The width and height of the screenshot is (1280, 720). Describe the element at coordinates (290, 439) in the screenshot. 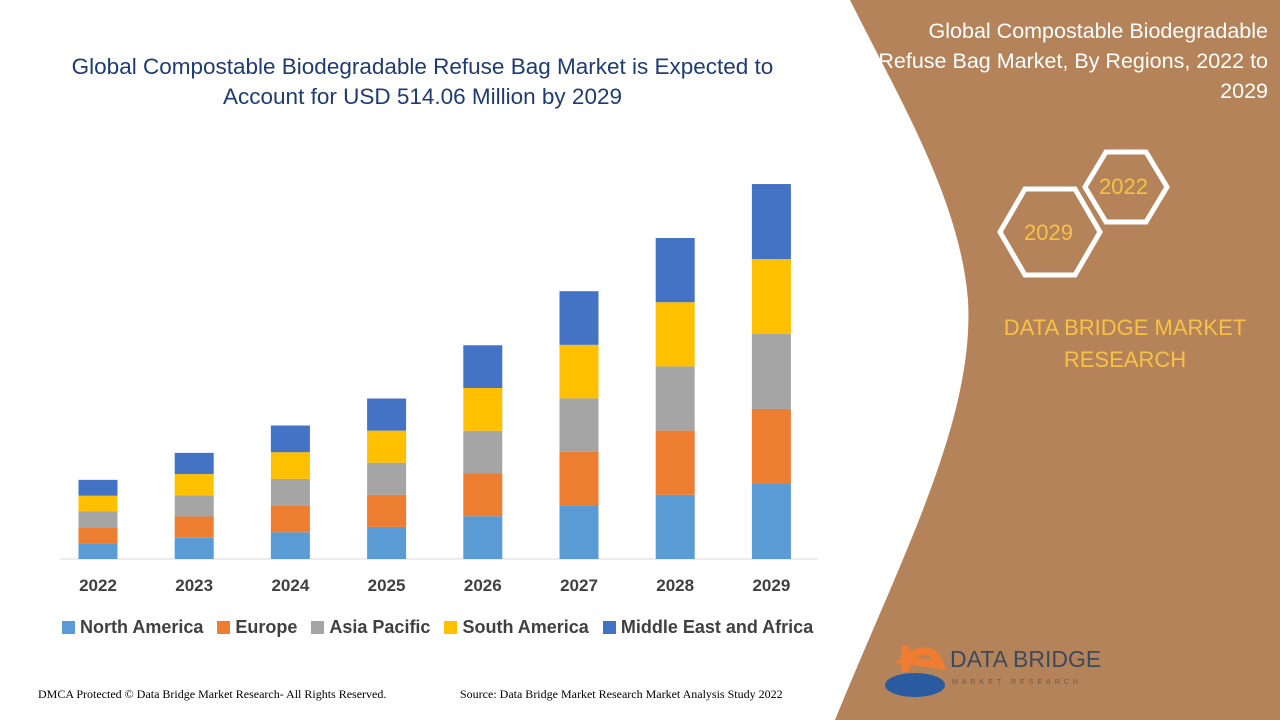

I see `bar-2024-middle-east-and-africa` at that location.